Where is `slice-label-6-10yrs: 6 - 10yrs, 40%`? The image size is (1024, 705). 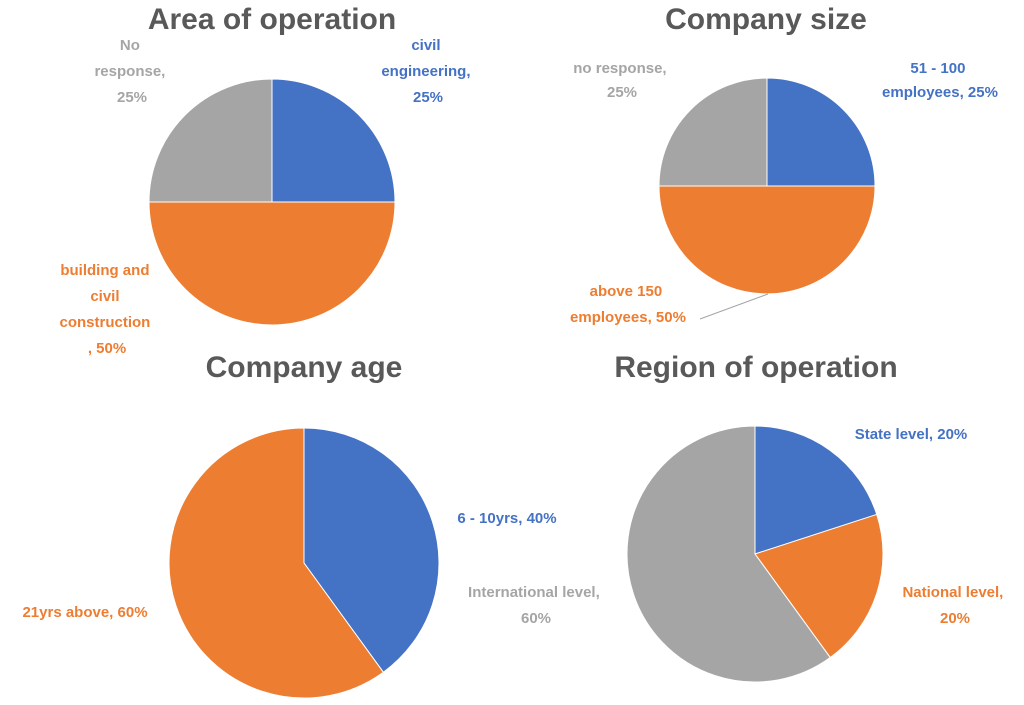 slice-label-6-10yrs: 6 - 10yrs, 40% is located at coordinates (506, 518).